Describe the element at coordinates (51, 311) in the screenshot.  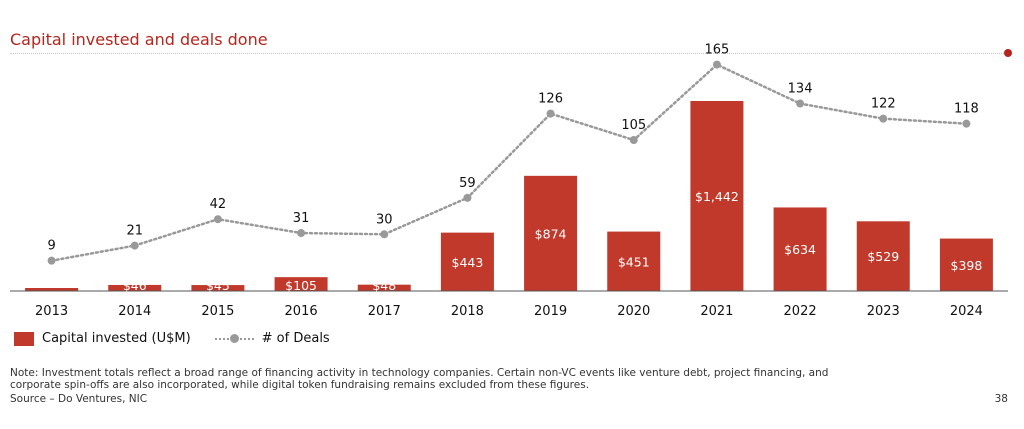
I see `x-tick-2013: 2013` at that location.